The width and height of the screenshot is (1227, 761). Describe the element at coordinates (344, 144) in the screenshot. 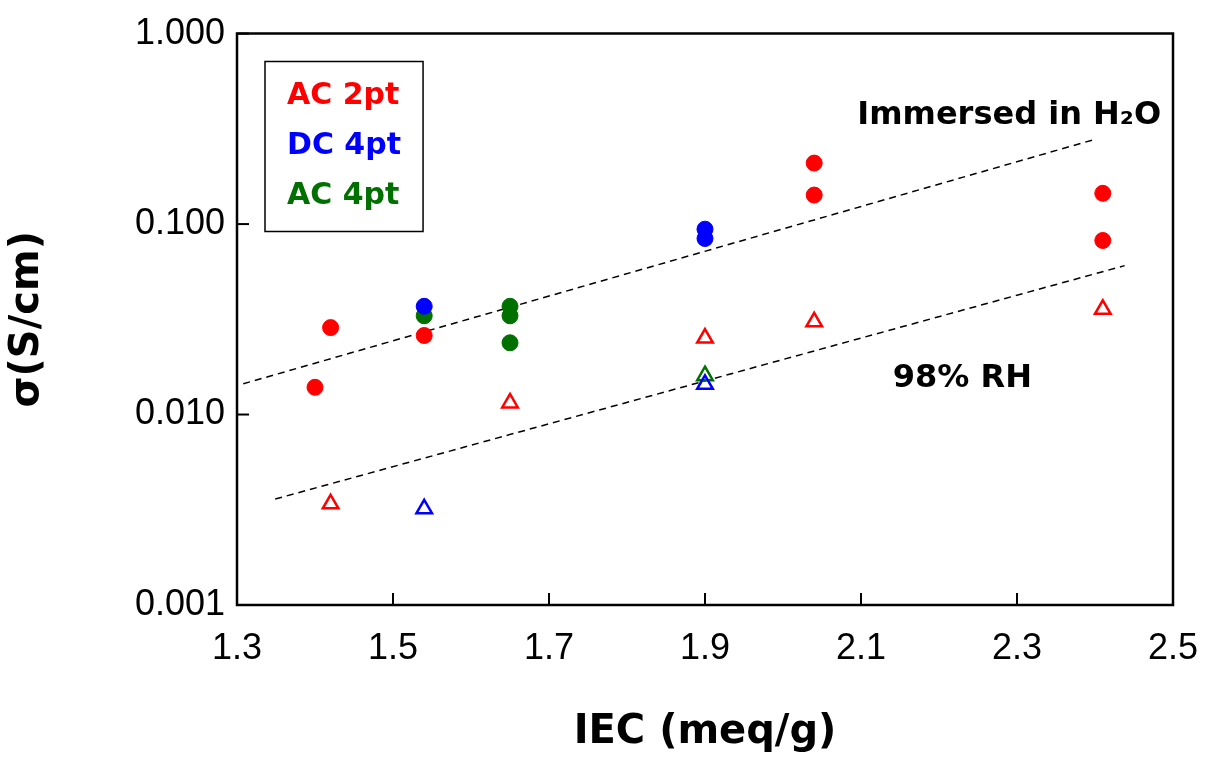

I see `text: DC 4pt` at that location.